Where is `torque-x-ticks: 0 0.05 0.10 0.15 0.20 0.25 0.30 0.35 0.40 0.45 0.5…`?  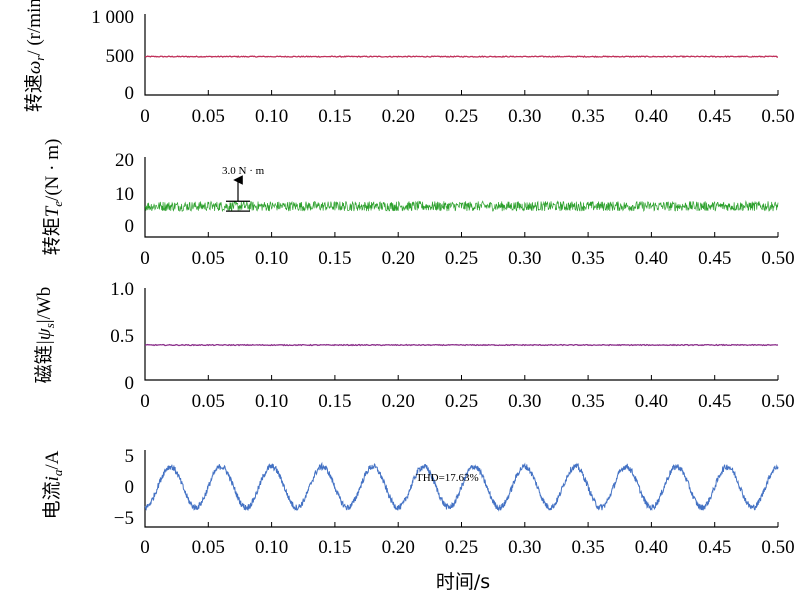 torque-x-ticks: 0 0.05 0.10 0.15 0.20 0.25 0.30 0.35 0.40 0.45 0.5… is located at coordinates (467, 250).